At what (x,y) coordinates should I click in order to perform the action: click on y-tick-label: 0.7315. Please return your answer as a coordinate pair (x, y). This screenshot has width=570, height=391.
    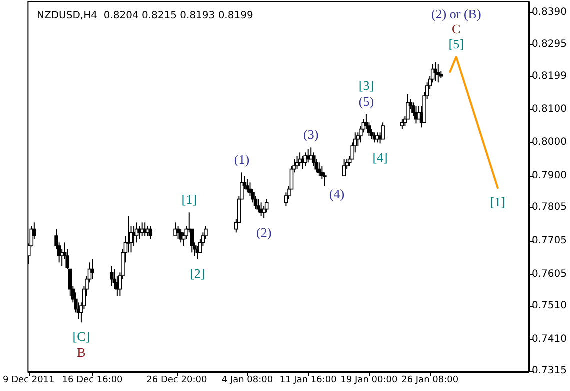
    Looking at the image, I should click on (550, 371).